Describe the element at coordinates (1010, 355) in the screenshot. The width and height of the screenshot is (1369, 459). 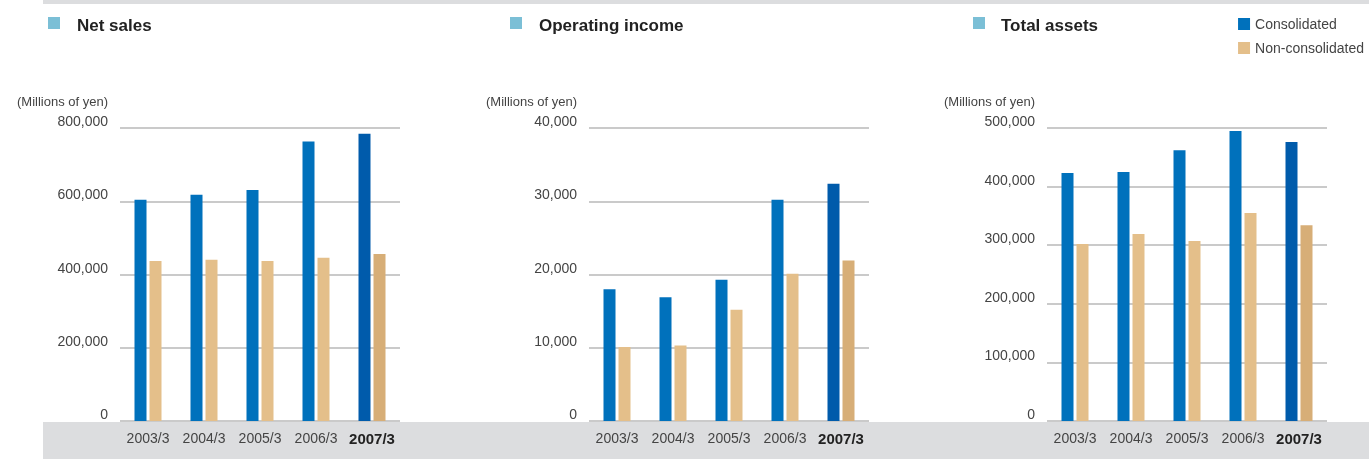
I see `y-tick-label: 100,000` at that location.